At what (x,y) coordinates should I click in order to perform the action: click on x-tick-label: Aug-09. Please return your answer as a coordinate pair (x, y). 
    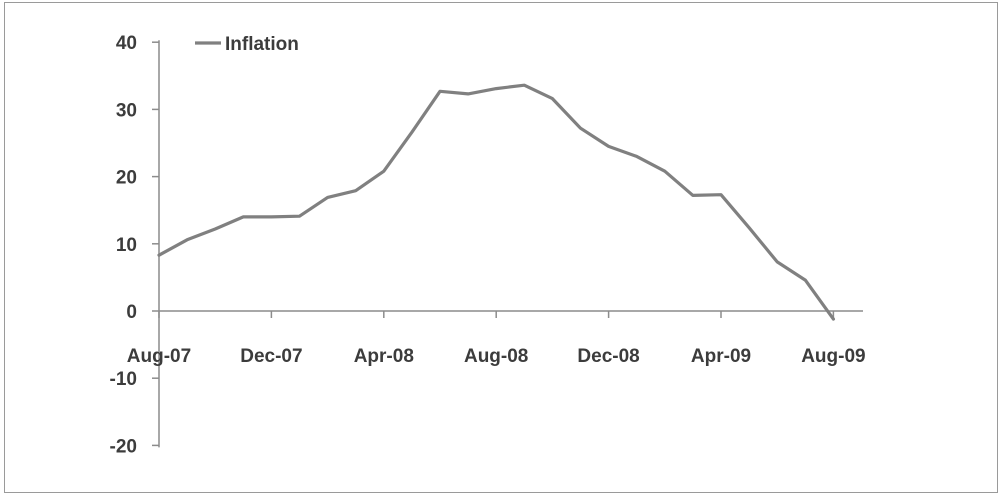
    Looking at the image, I should click on (833, 356).